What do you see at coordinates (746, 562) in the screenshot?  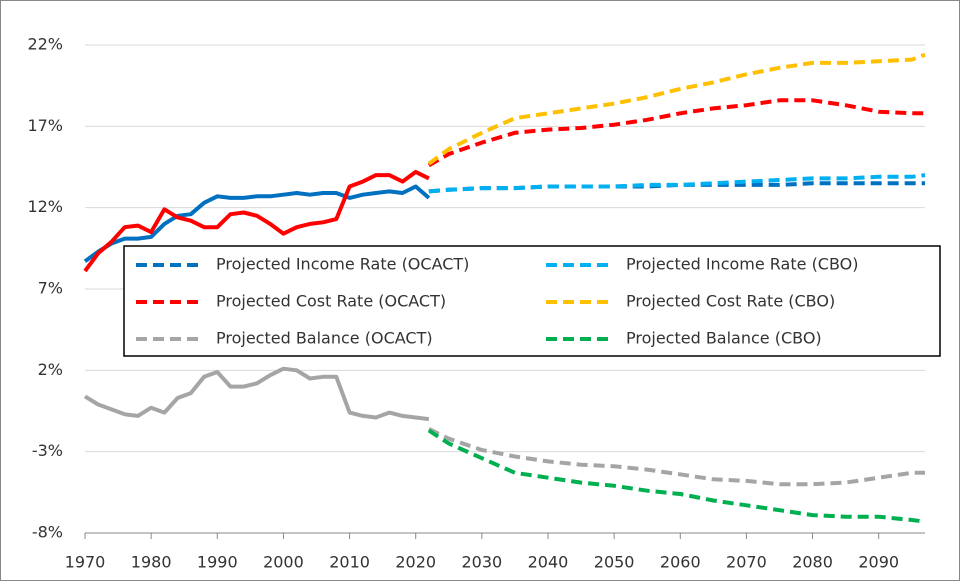 I see `x-tick-label: 2070` at bounding box center [746, 562].